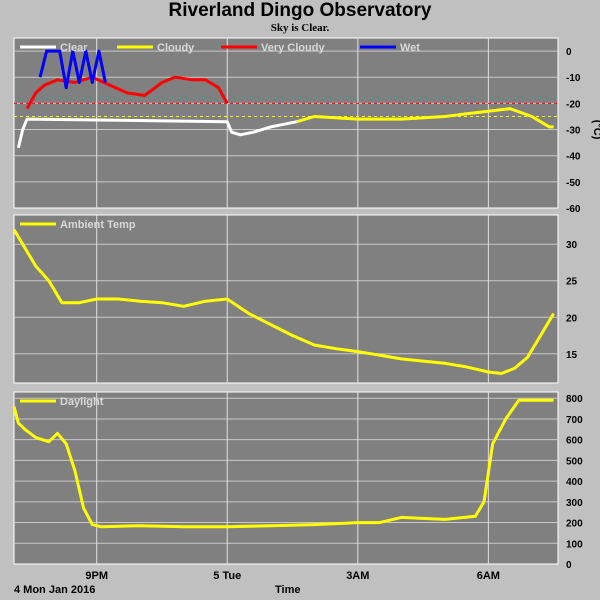 This screenshot has height=600, width=600. What do you see at coordinates (157, 133) in the screenshot?
I see `series-line-clear` at bounding box center [157, 133].